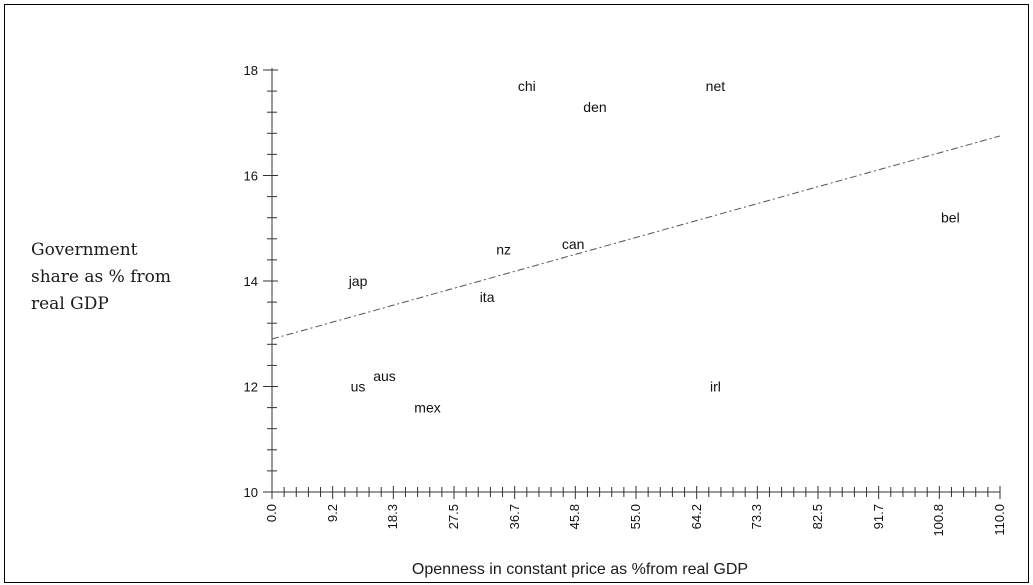 Image resolution: width=1033 pixels, height=585 pixels. I want to click on x-tick-label: 18.3, so click(392, 516).